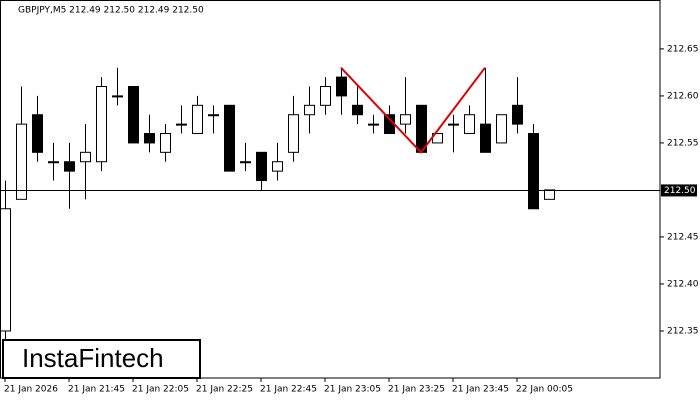 The height and width of the screenshot is (404, 700). Describe the element at coordinates (683, 143) in the screenshot. I see `y-tick-label: 212.55` at that location.